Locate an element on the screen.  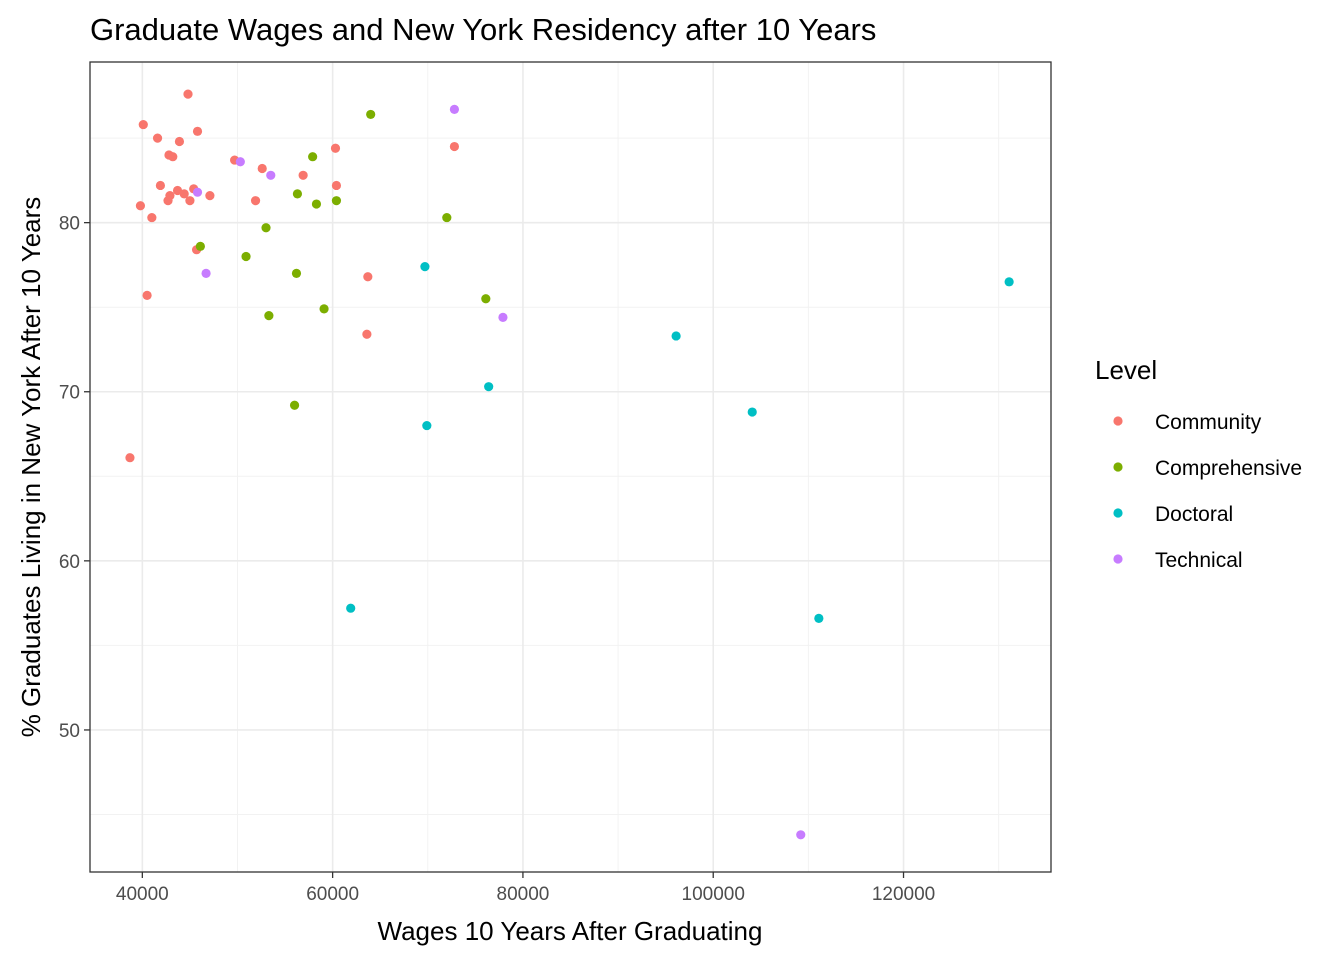
legend-key-technical is located at coordinates (1118, 559).